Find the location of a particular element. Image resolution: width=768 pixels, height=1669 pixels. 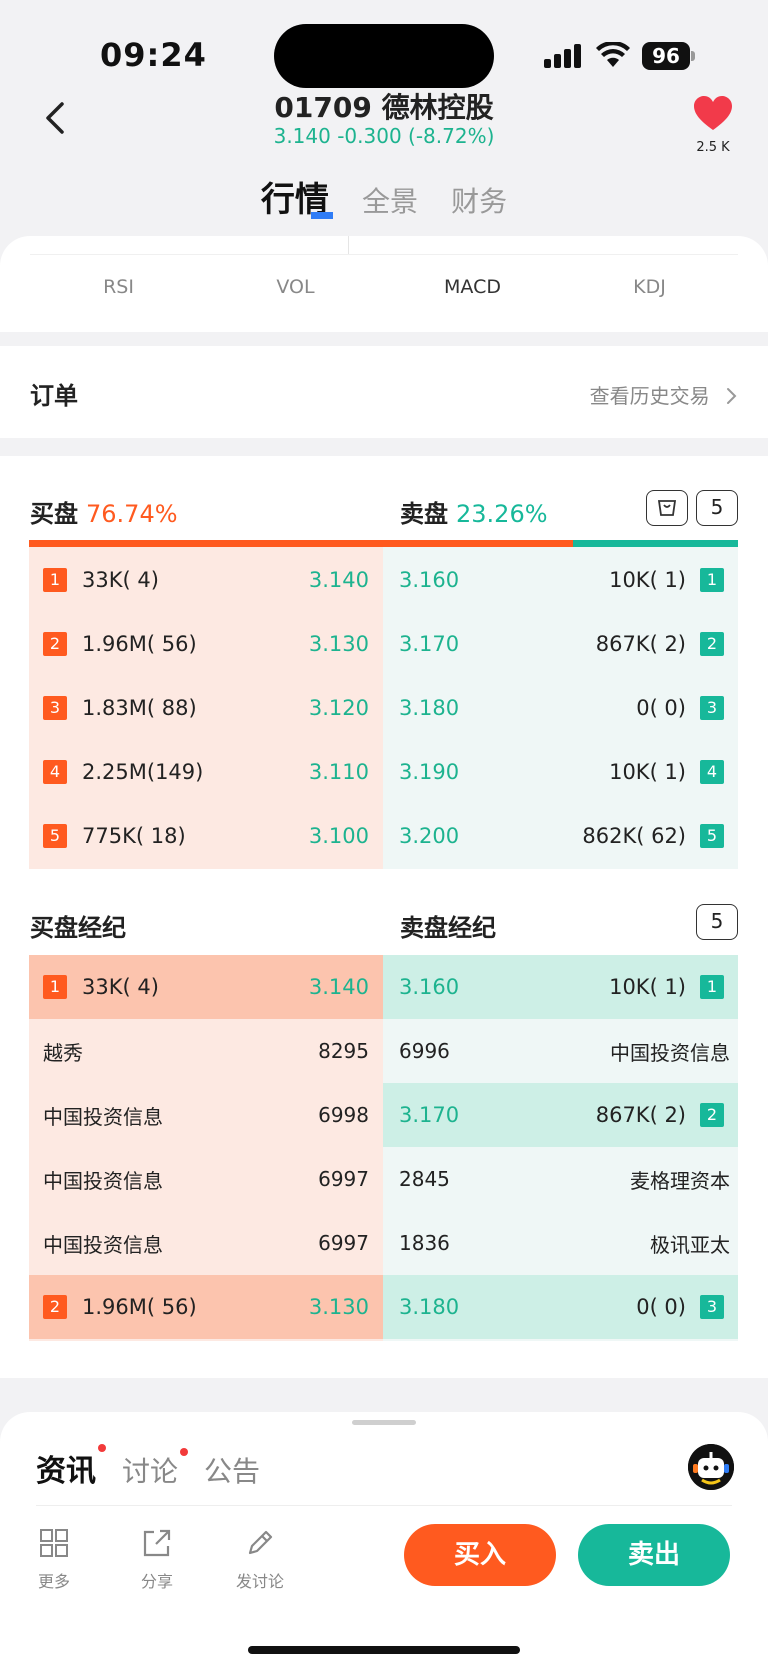

sell-level-row: 3.170 867K( 2) 2 is located at coordinates (560, 1115).